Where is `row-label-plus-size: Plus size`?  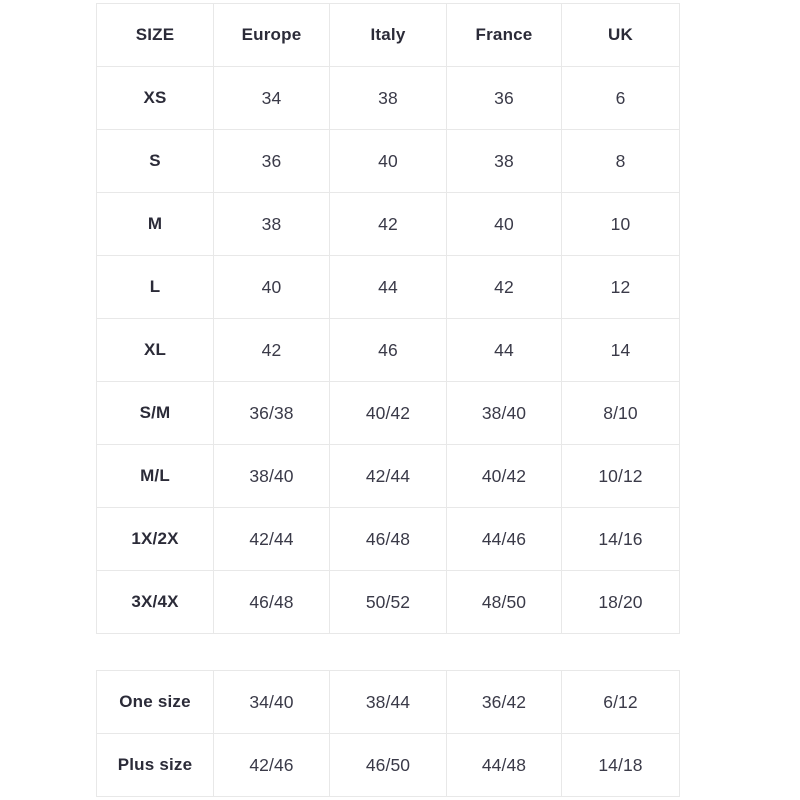
row-label-plus-size: Plus size is located at coordinates (155, 765).